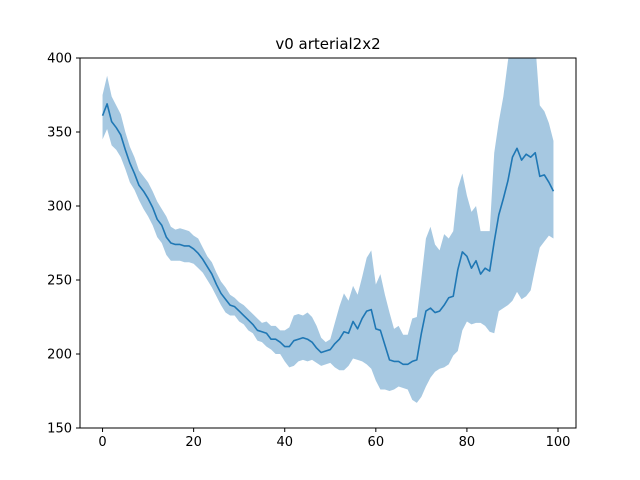 Image resolution: width=640 pixels, height=480 pixels. What do you see at coordinates (59, 133) in the screenshot?
I see `y-tick-label: 350` at bounding box center [59, 133].